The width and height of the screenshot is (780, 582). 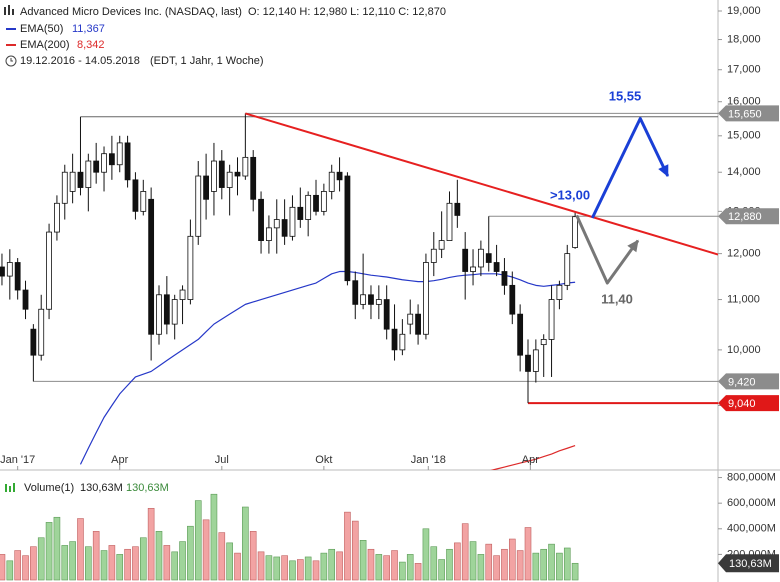 What do you see at coordinates (745, 217) in the screenshot?
I see `level-label: 12,880` at bounding box center [745, 217].